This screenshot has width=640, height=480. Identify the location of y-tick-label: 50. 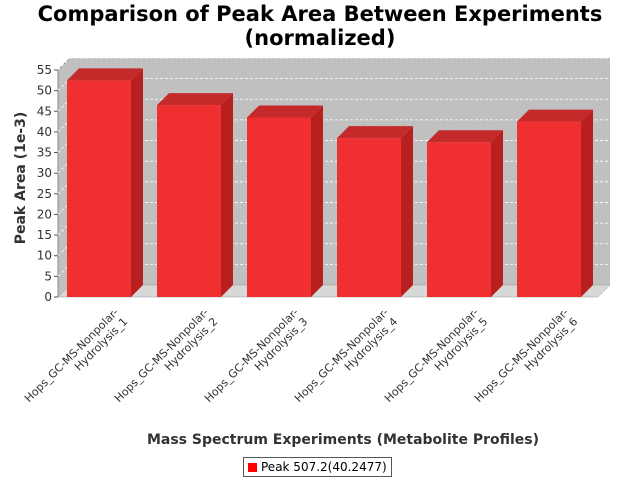
(44, 91).